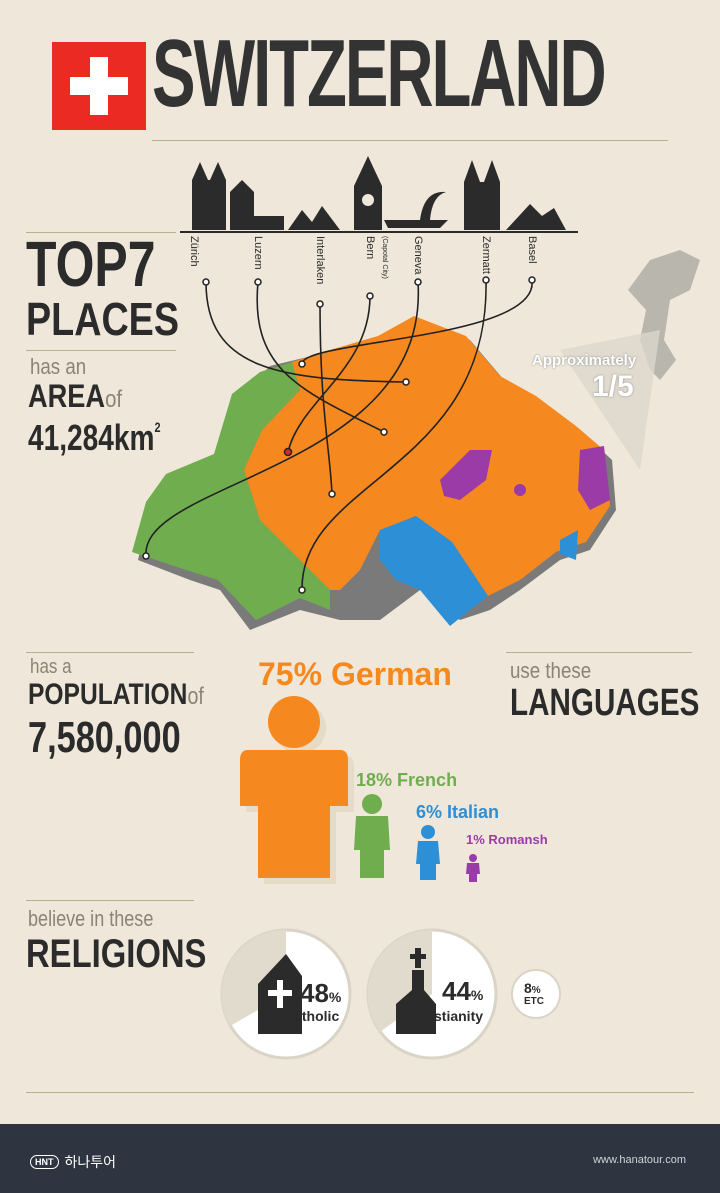 The height and width of the screenshot is (1193, 720). What do you see at coordinates (91, 918) in the screenshot?
I see `religions-prefix: believe in these` at bounding box center [91, 918].